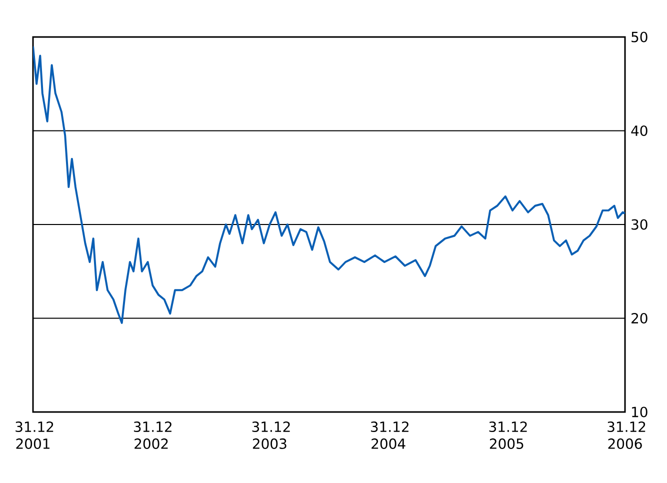  Describe the element at coordinates (389, 435) in the screenshot. I see `x-tick-label: 31.12 2004` at that location.